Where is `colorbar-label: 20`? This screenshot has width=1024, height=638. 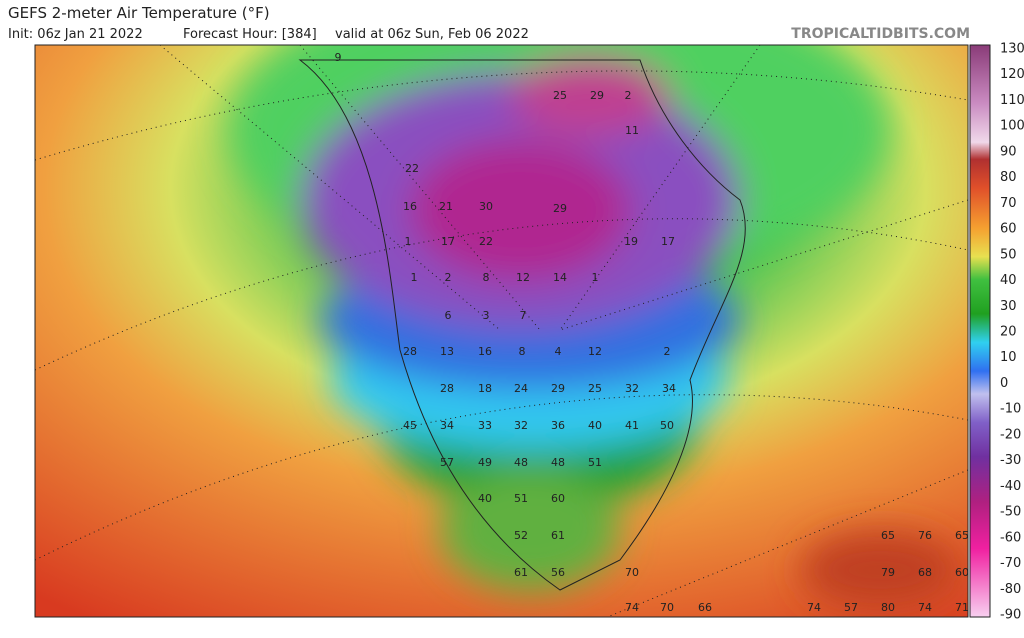 colorbar-label: 20 is located at coordinates (1008, 332).